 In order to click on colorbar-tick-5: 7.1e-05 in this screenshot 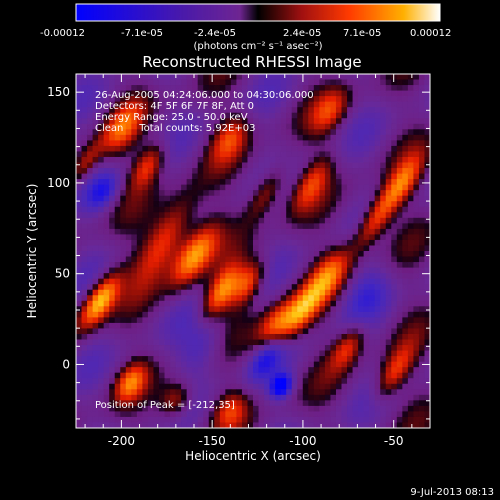, I will do `click(362, 33)`.